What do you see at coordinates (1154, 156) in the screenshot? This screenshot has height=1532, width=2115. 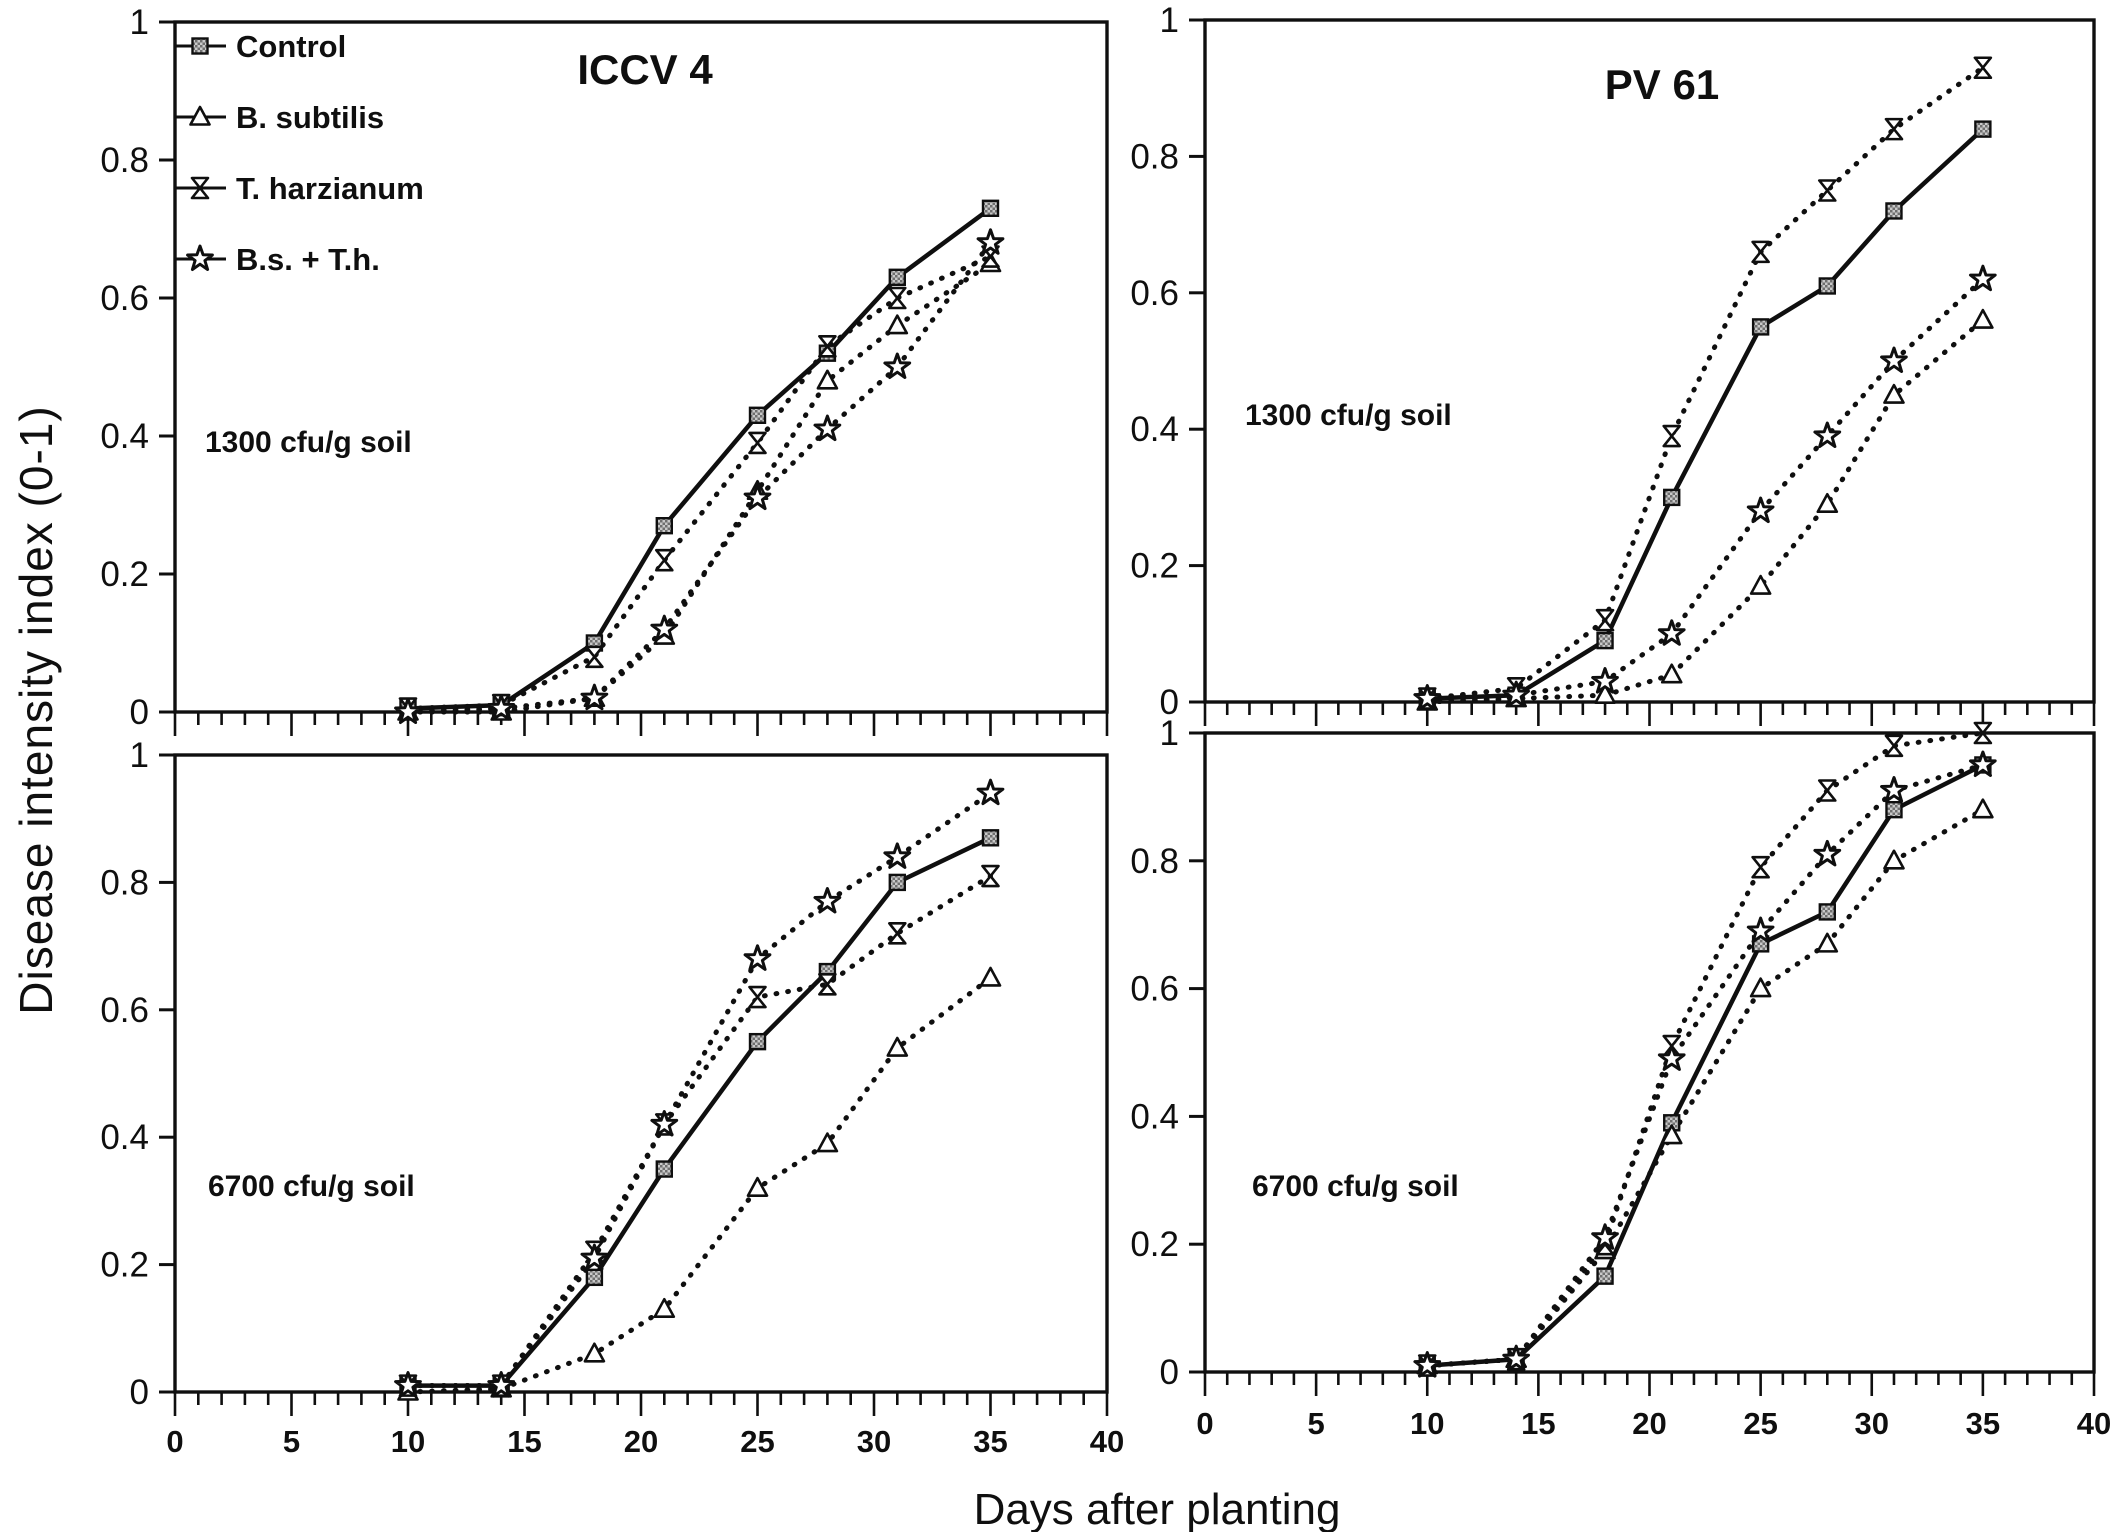 I see `y-tick-label: 0.8` at bounding box center [1154, 156].